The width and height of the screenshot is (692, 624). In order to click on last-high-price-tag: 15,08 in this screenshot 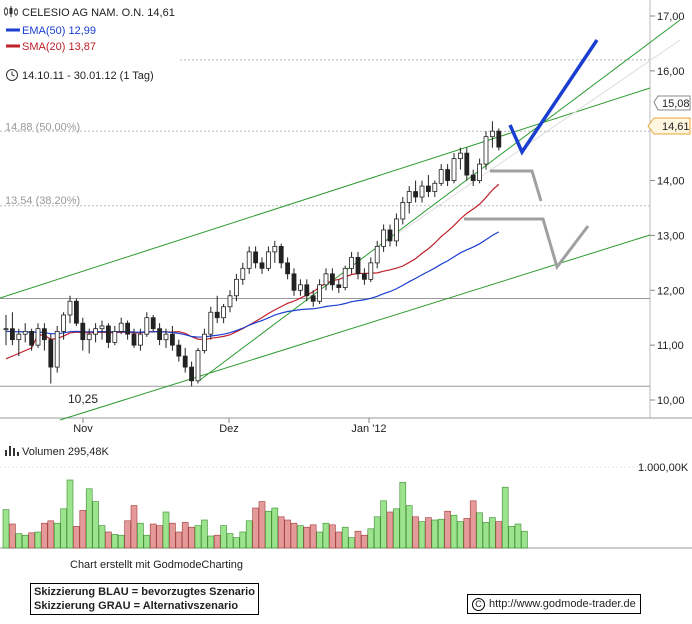, I will do `click(672, 103)`.